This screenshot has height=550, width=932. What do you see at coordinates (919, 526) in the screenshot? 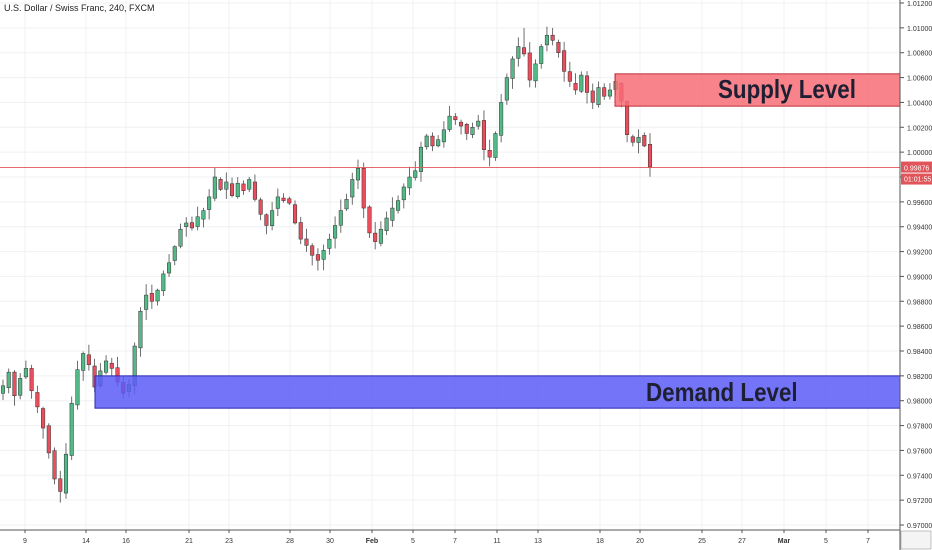
I see `price-tick-label: 0.97000` at bounding box center [919, 526].